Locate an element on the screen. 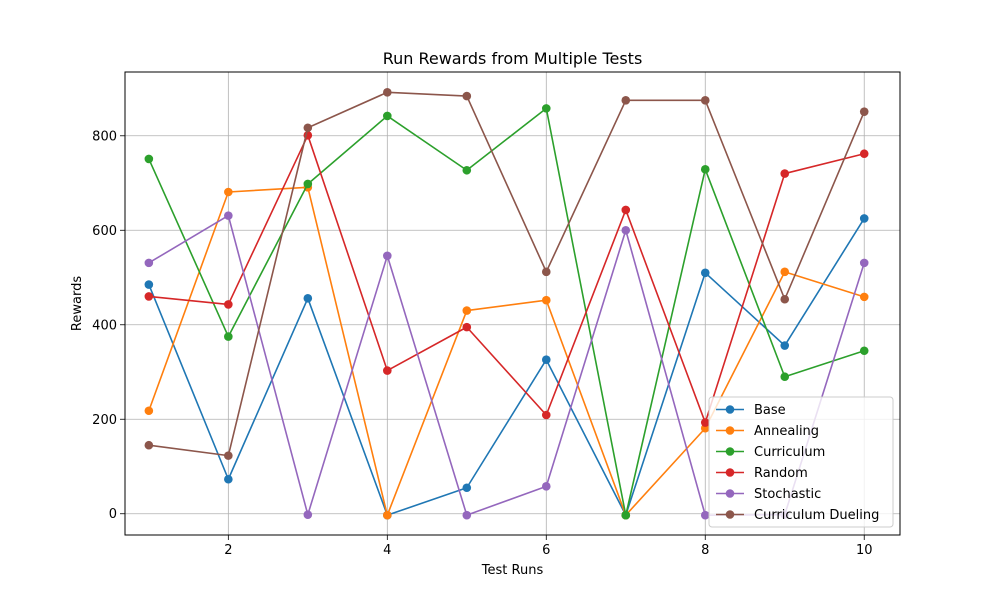  legend-label-curriculum-dueling: Curriculum Dueling is located at coordinates (816, 515).